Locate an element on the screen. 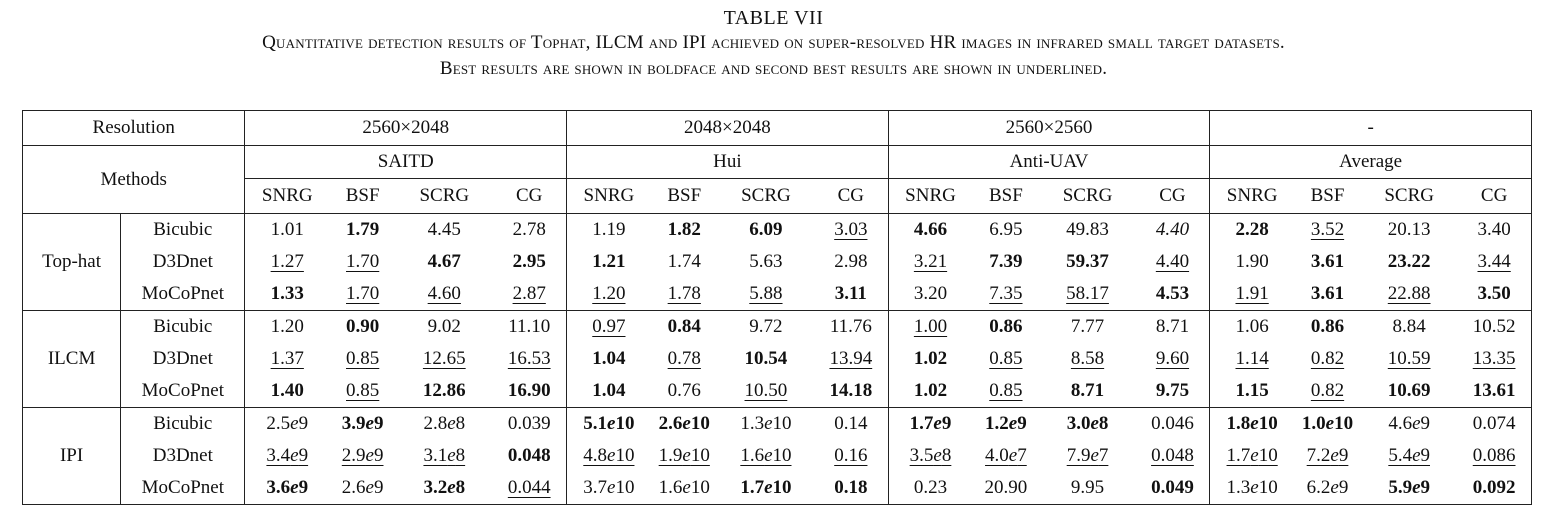 This screenshot has width=1547, height=519. group-label: Top-hat is located at coordinates (71, 262).